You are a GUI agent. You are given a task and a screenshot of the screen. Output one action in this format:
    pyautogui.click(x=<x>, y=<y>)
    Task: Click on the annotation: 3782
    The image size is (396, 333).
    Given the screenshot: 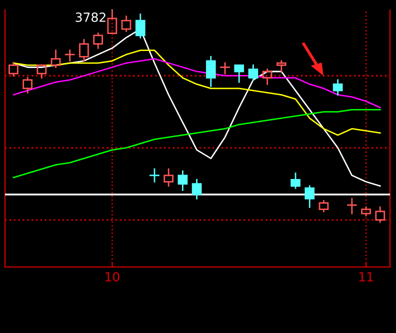 What is the action you would take?
    pyautogui.click(x=91, y=17)
    